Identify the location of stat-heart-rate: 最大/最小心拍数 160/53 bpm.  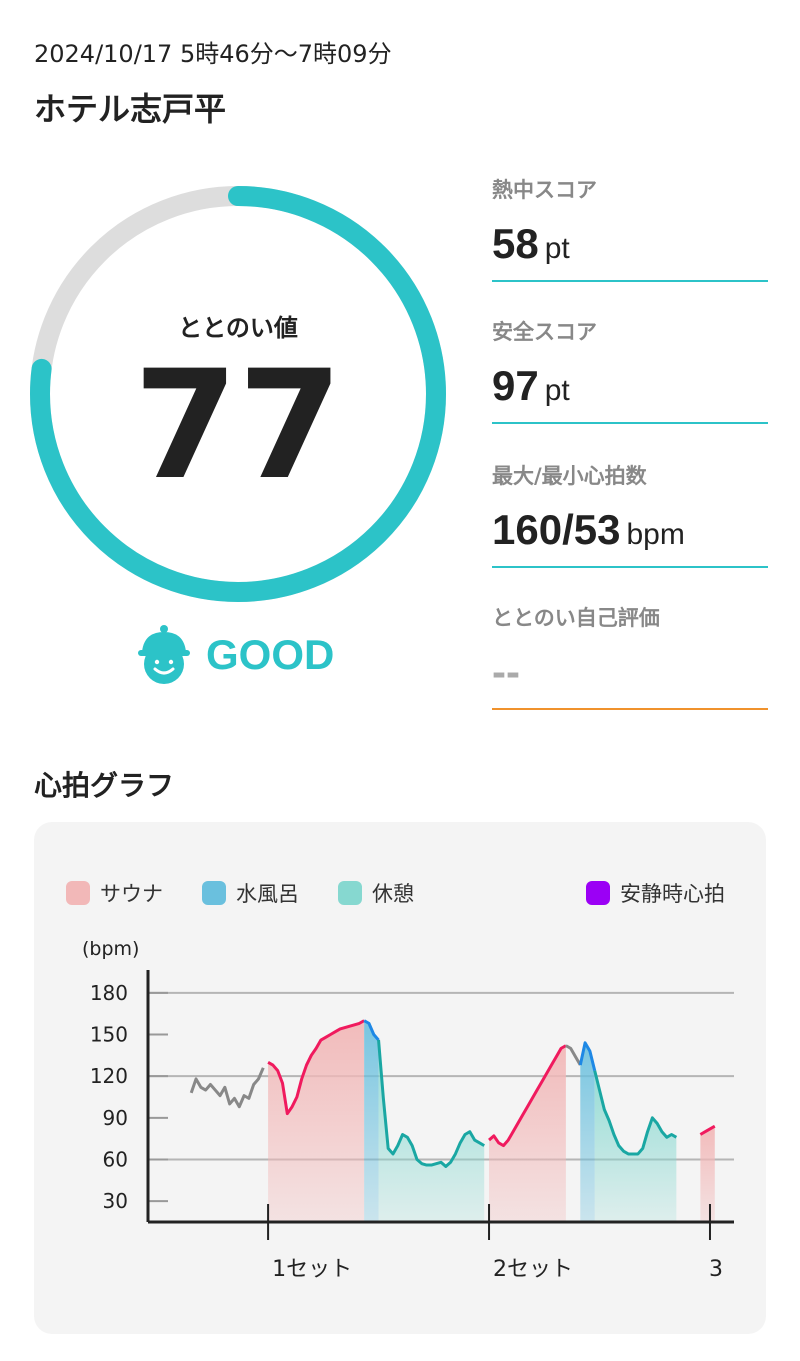
(630, 514).